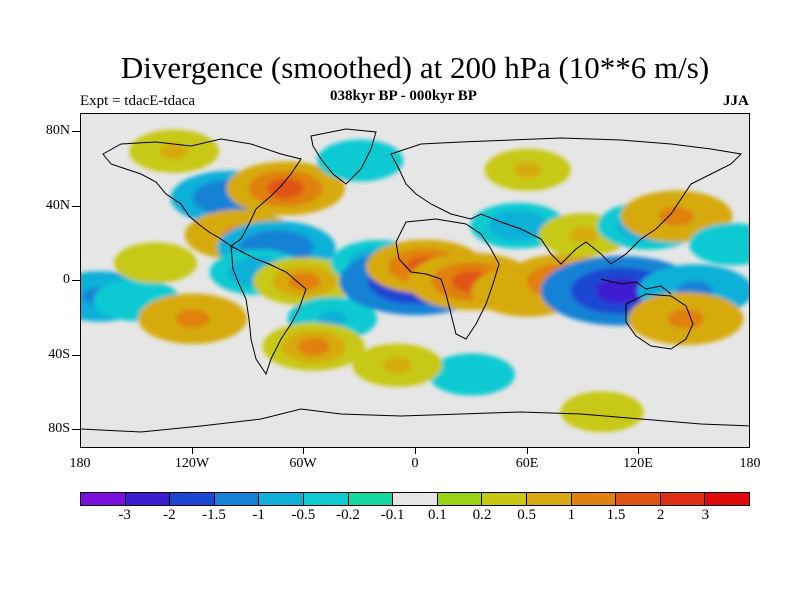 The image size is (800, 600). What do you see at coordinates (303, 463) in the screenshot?
I see `x-label-60W: 60W` at bounding box center [303, 463].